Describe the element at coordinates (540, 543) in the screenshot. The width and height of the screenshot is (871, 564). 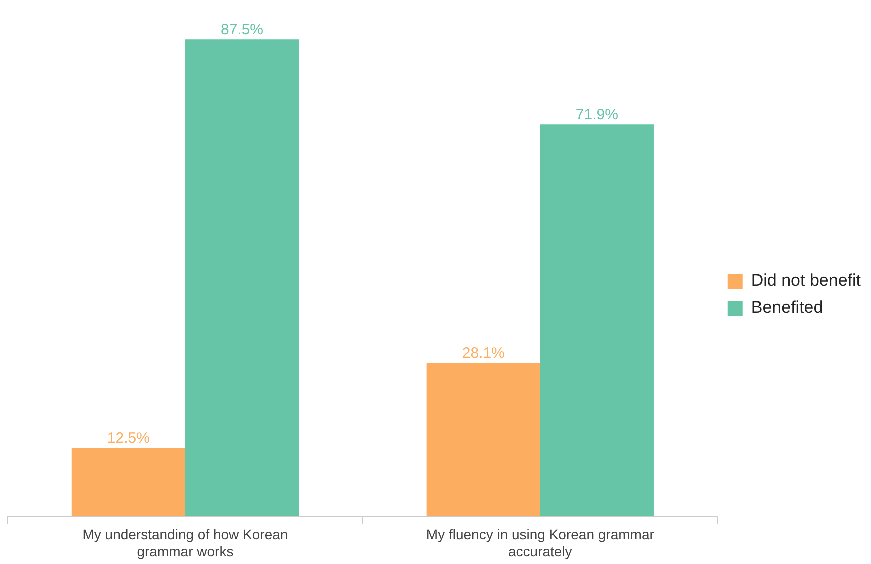
I see `x-tick-label: My fluency in using Korean grammar accurately` at that location.